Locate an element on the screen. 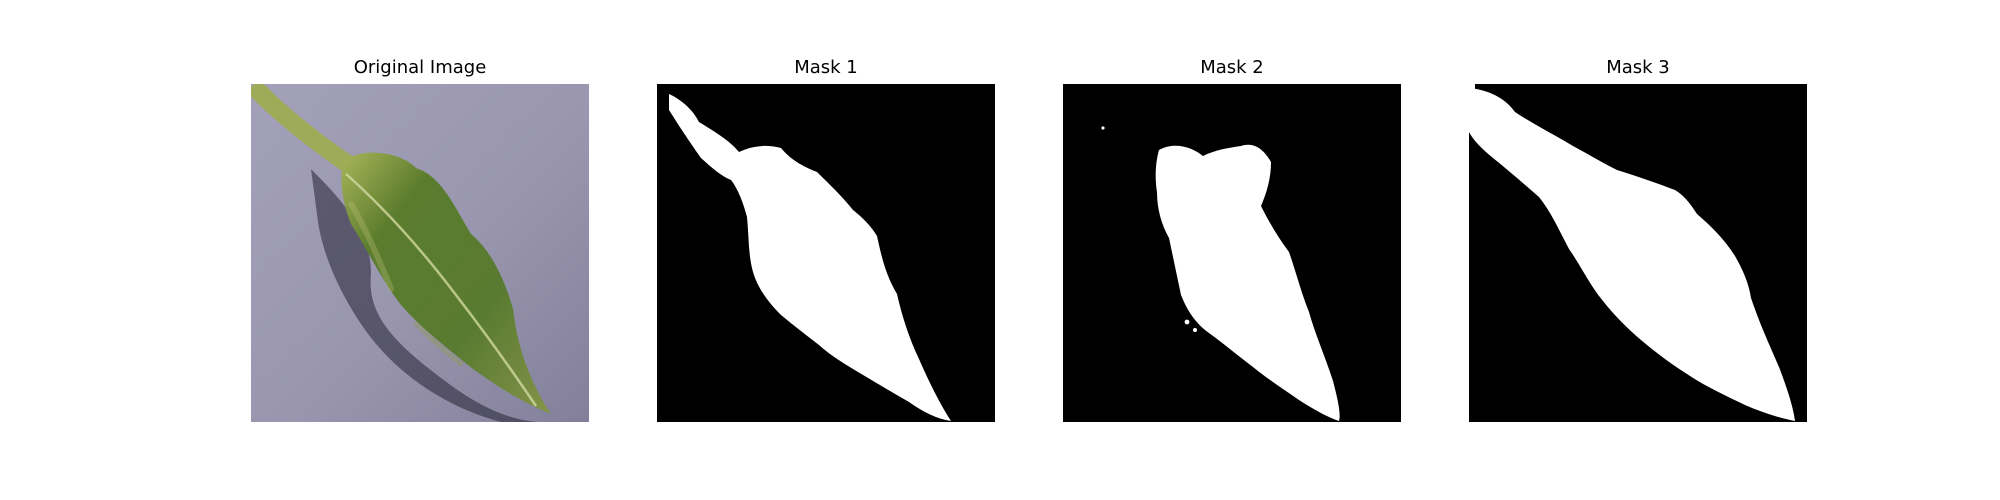 Image resolution: width=2000 pixels, height=500 pixels. mask-1-image is located at coordinates (826, 253).